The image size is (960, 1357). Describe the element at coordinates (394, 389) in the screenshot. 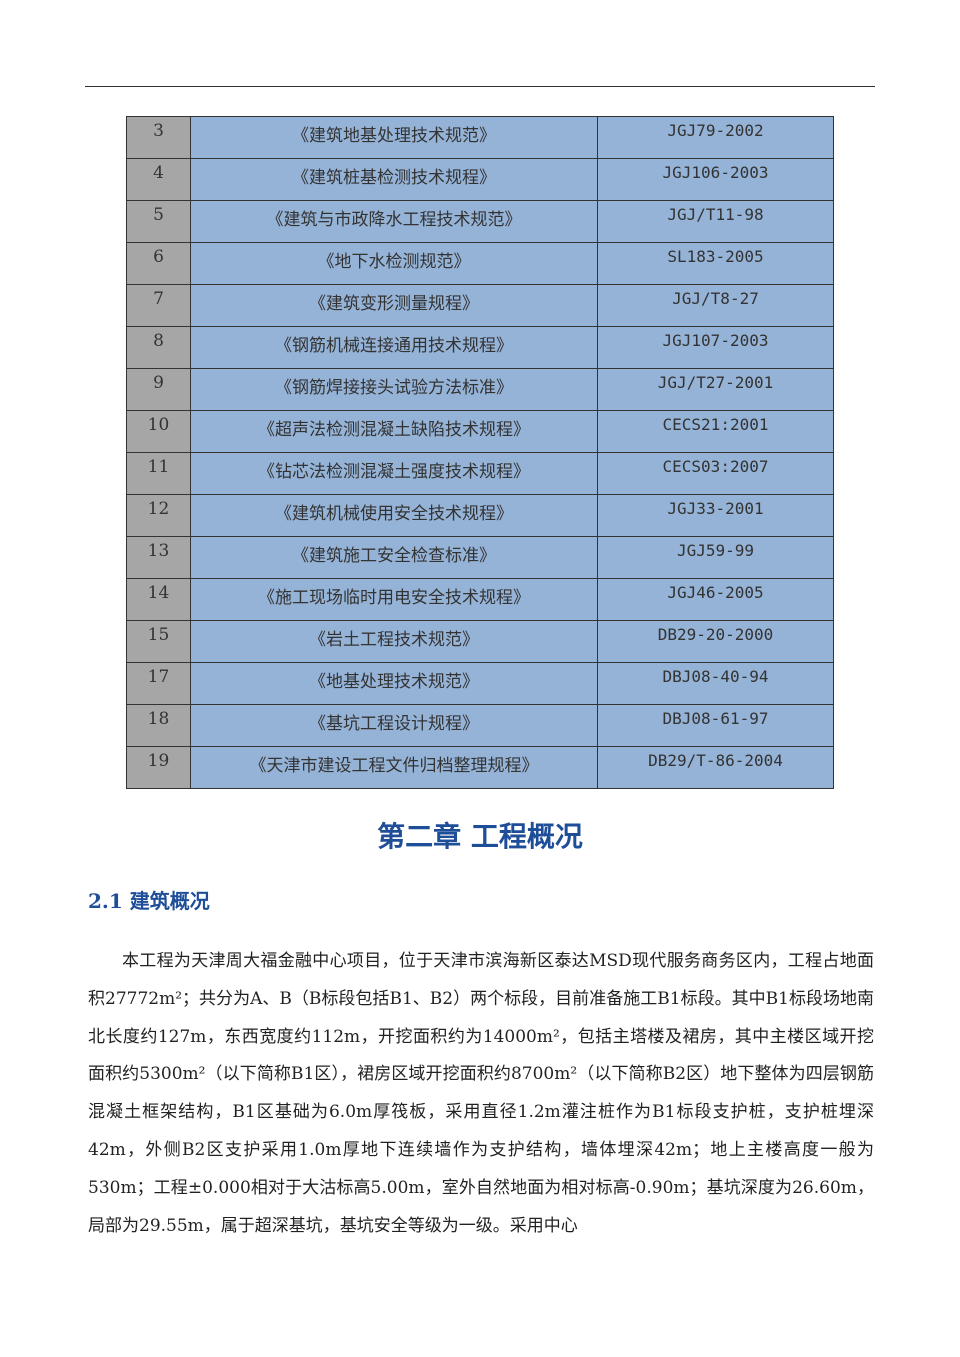

I see `standard-name: 《钢筋焊接接头试验方法标准》` at that location.